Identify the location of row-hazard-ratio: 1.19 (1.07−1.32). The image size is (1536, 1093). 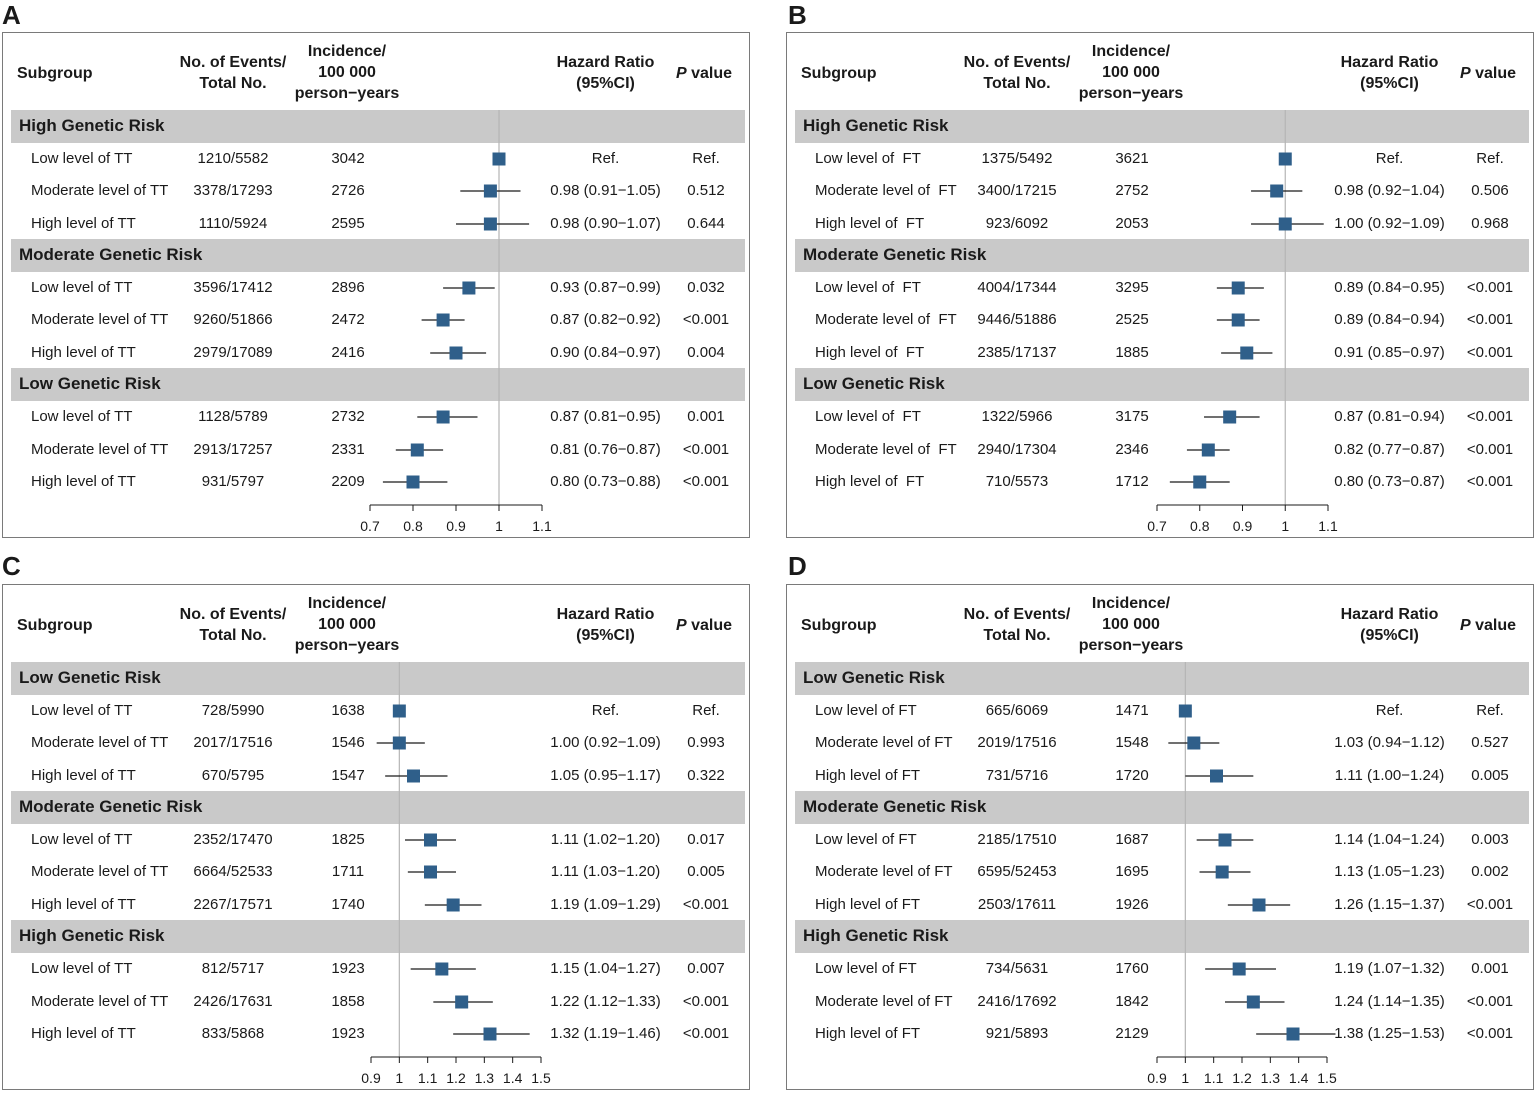
(1389, 968).